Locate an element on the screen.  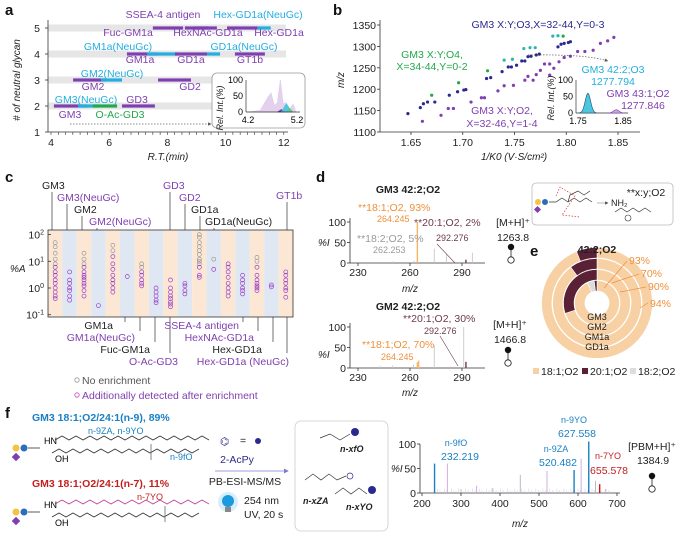
f-species-n7: GM3 18:1;O2/24:1(n-7), 11% is located at coordinates (101, 484).